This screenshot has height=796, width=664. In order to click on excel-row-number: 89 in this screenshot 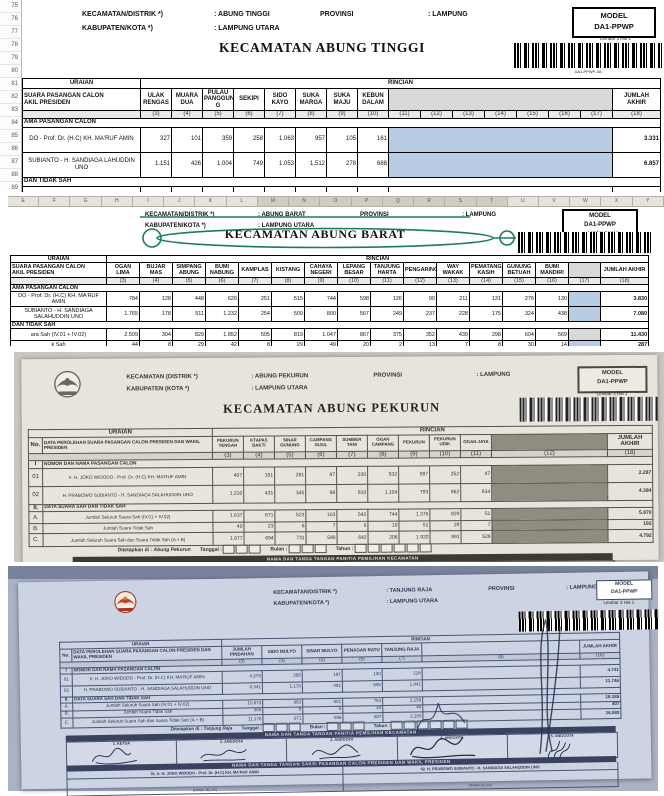, I will do `click(10, 187)`.